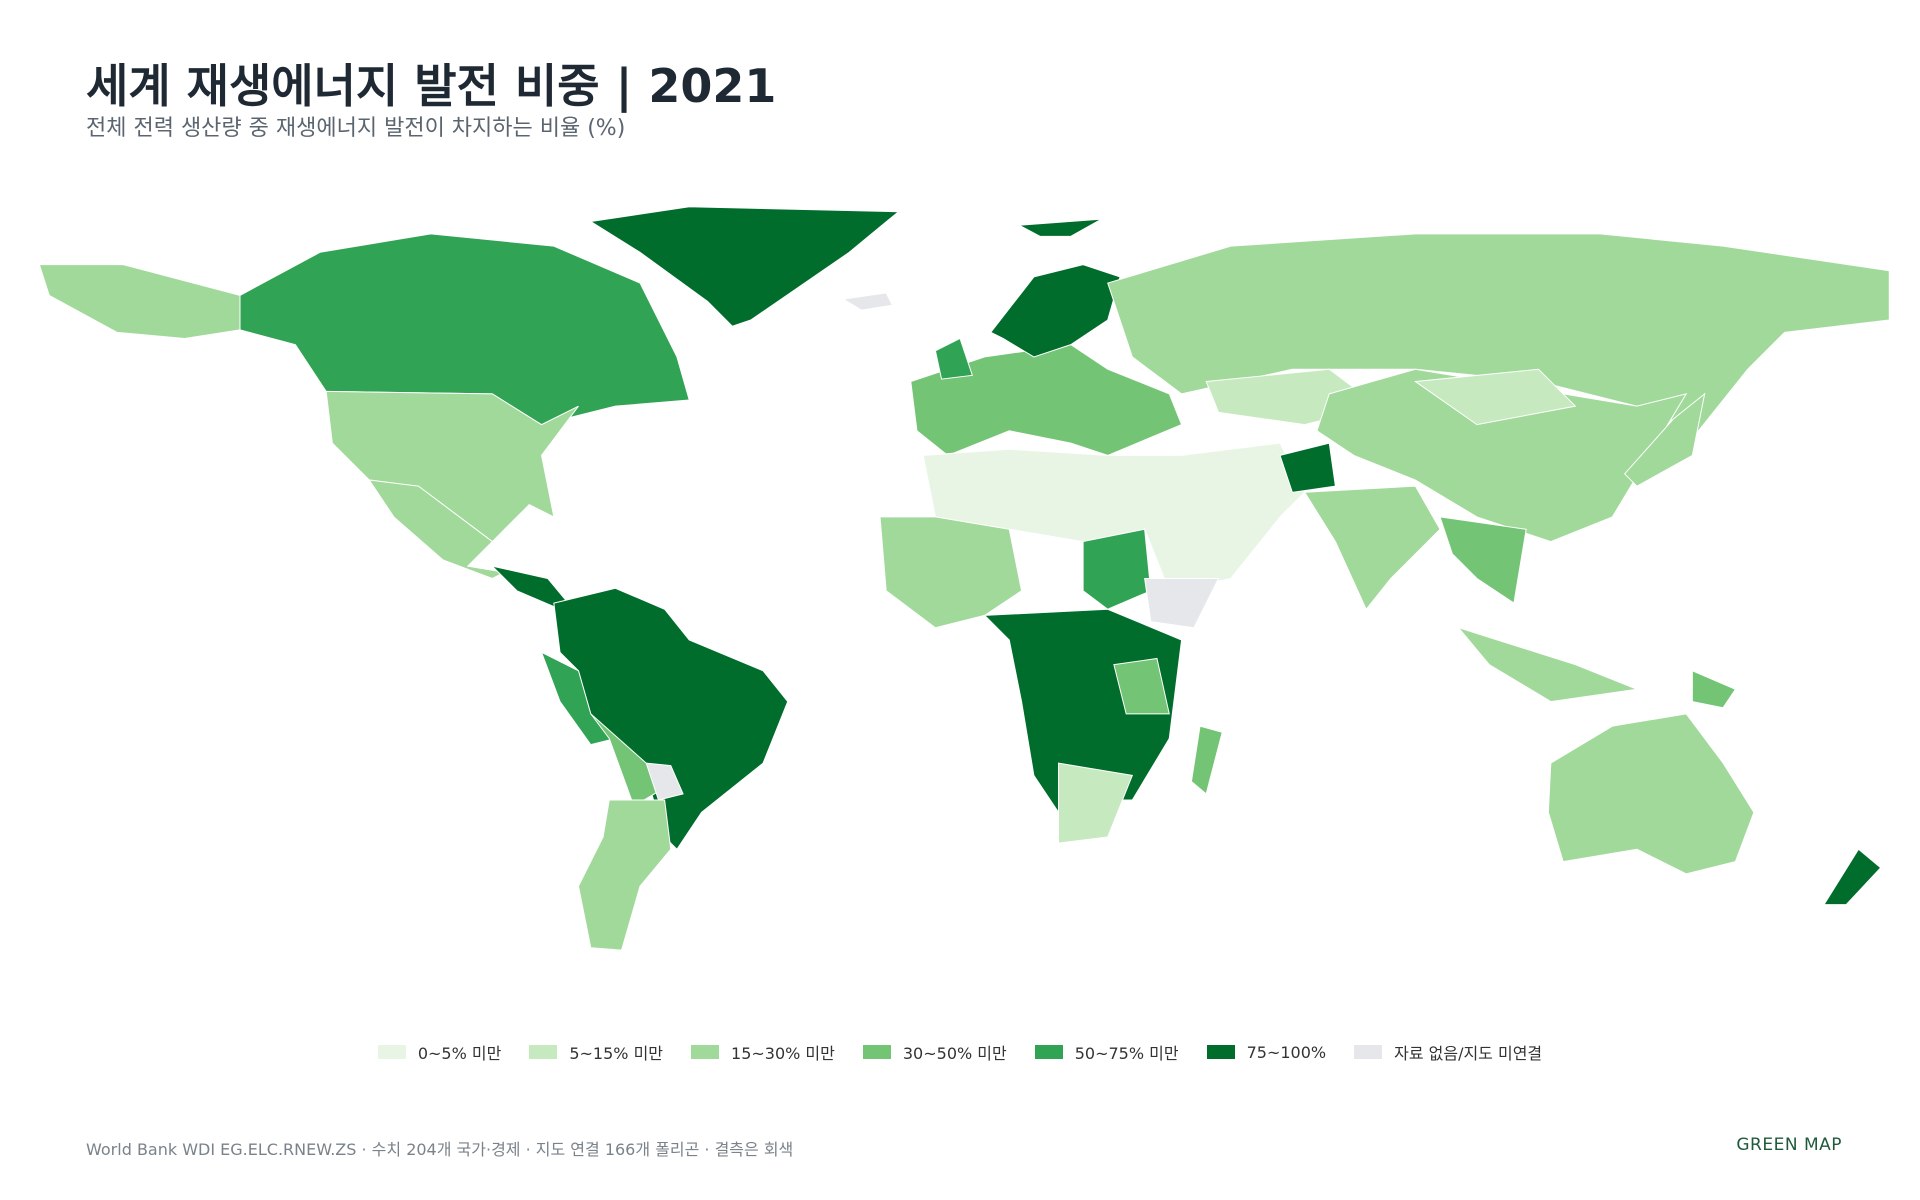  I want to click on legend-label: 15~30% 미만, so click(783, 1053).